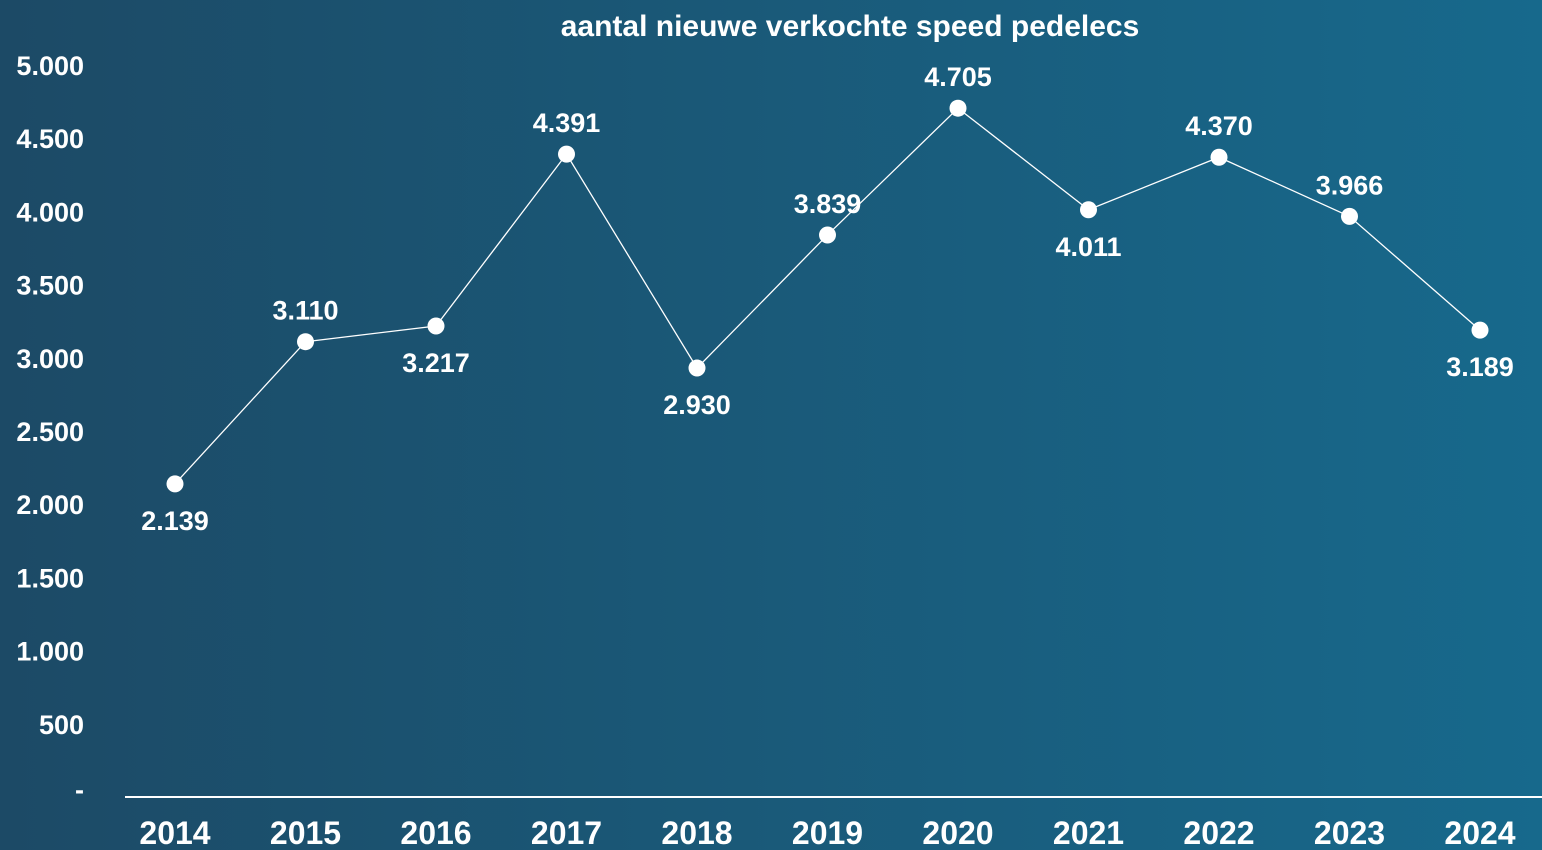 Image resolution: width=1542 pixels, height=850 pixels. I want to click on x-tick-label: 2022, so click(1218, 832).